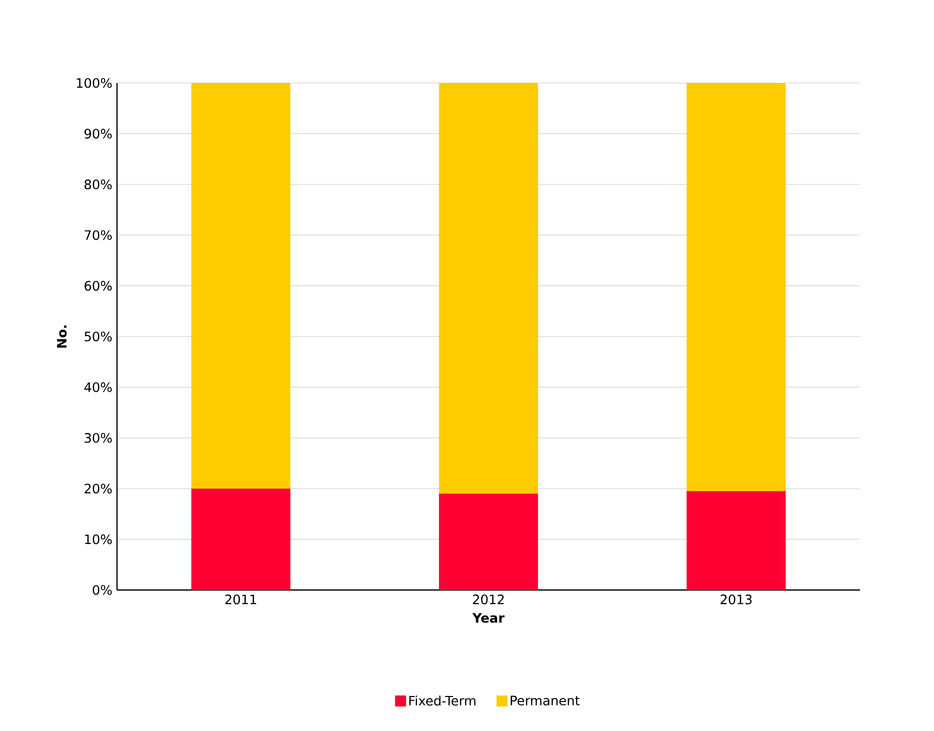  I want to click on y-tick-label: 40%, so click(98, 387).